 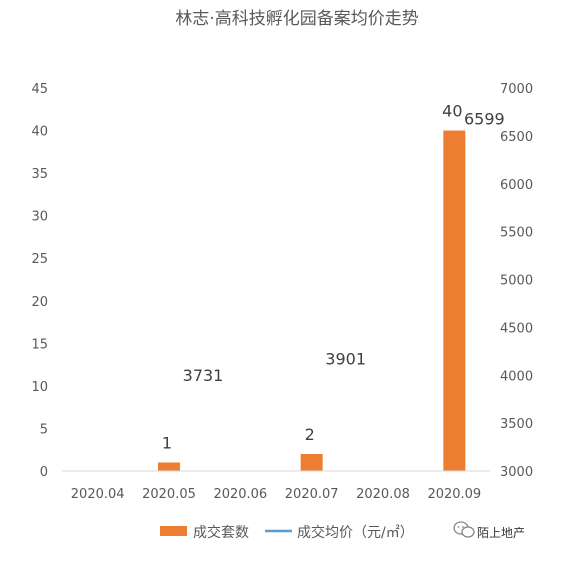 I want to click on left-tick-label: 30, so click(x=39, y=217).